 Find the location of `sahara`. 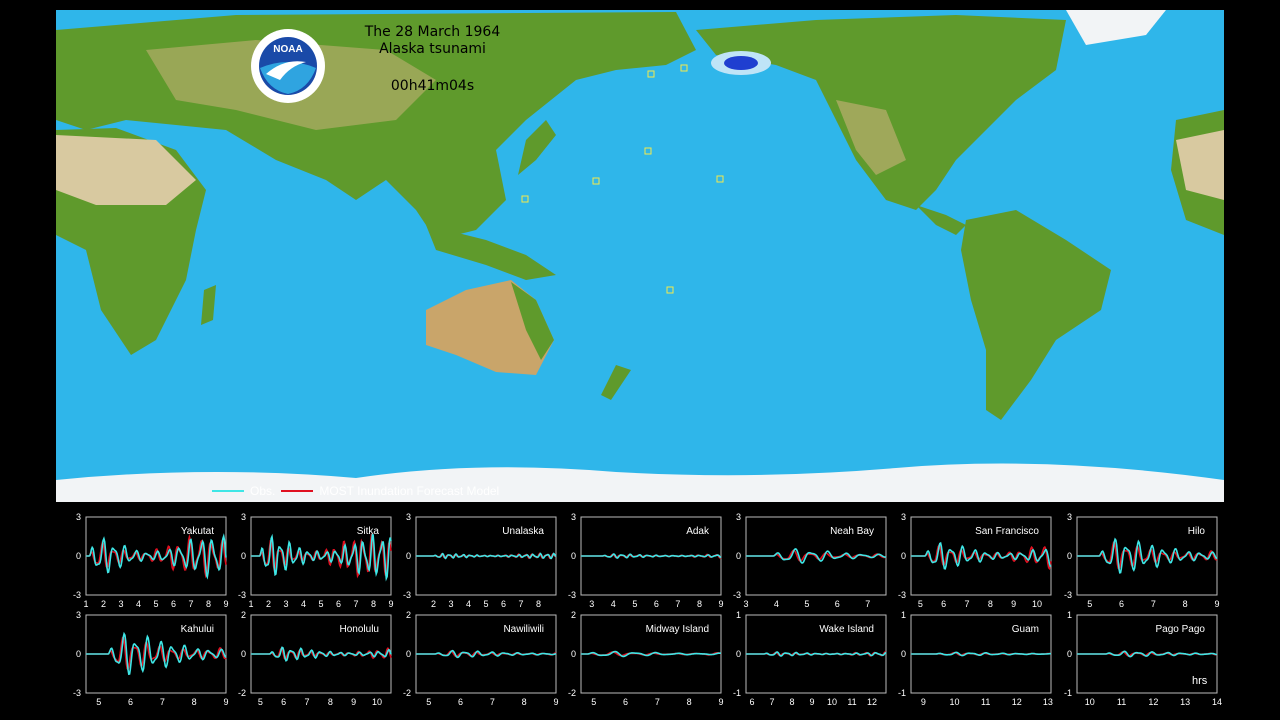

sahara is located at coordinates (126, 170).